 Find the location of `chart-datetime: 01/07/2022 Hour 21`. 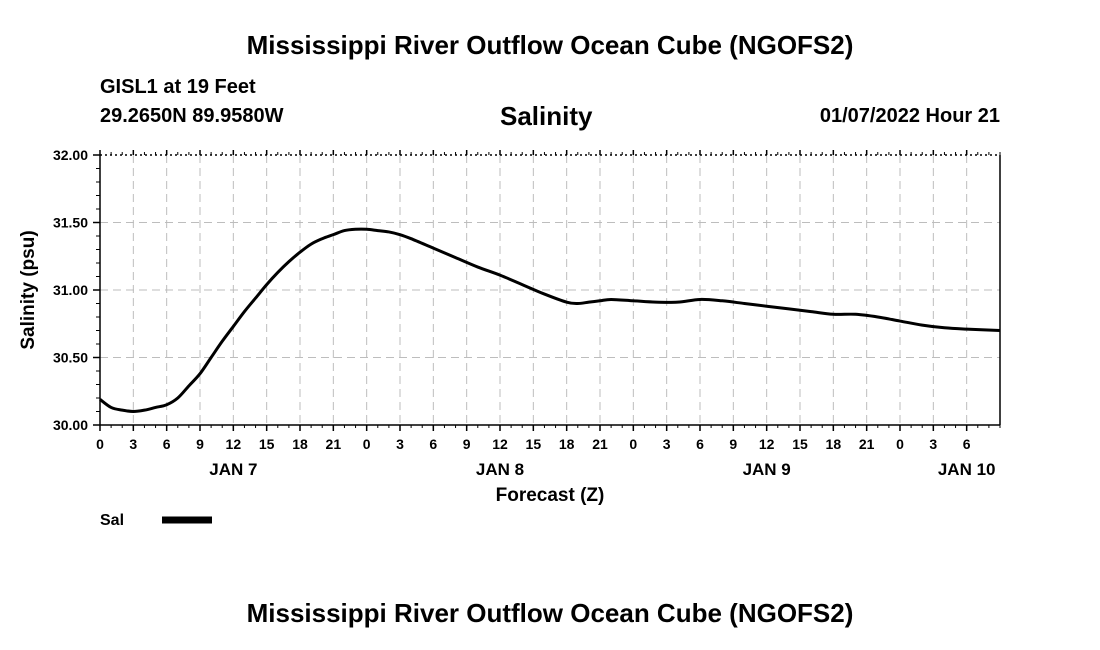

chart-datetime: 01/07/2022 Hour 21 is located at coordinates (909, 116).